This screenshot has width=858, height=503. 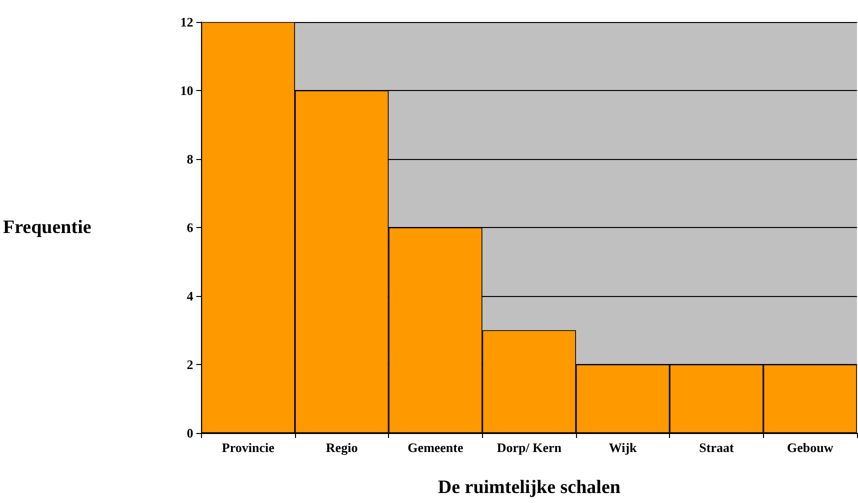 I want to click on y-tick-label: 2, so click(x=190, y=364).